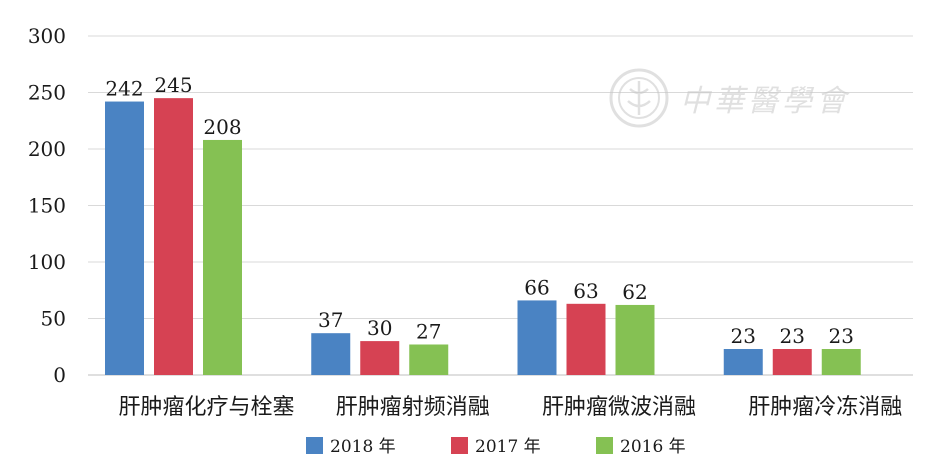 The height and width of the screenshot is (469, 951). What do you see at coordinates (363, 447) in the screenshot?
I see `legend-label: 2018 年` at bounding box center [363, 447].